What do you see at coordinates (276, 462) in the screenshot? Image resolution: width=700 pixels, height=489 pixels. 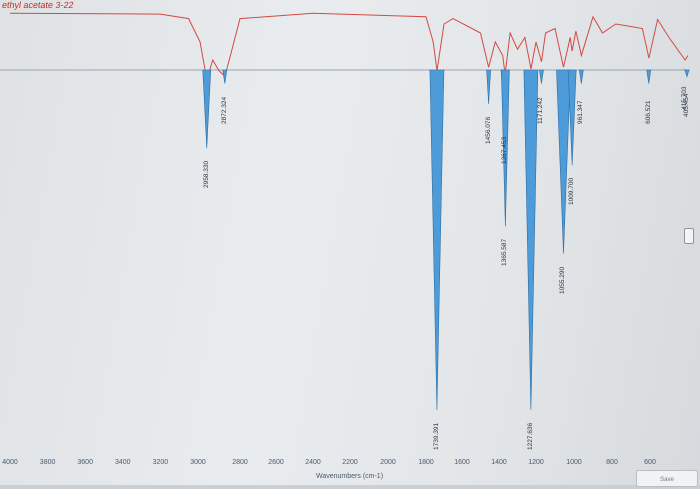 I see `x-tick: 2600` at bounding box center [276, 462].